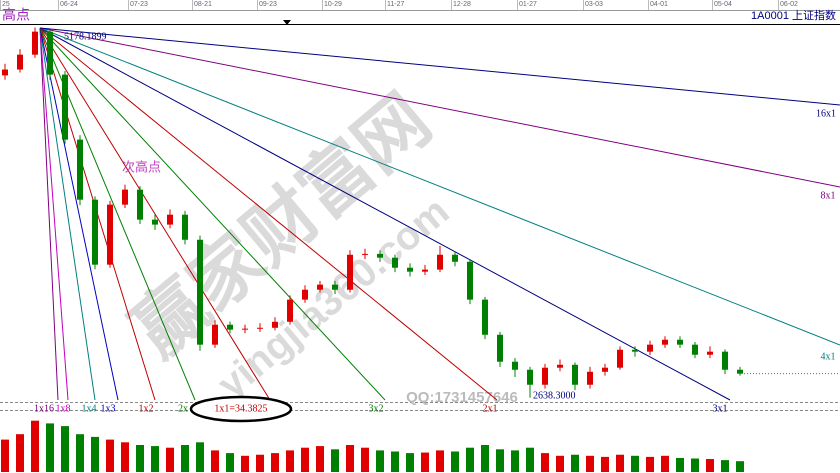 The image size is (840, 473). I want to click on gann-label: 1x2, so click(146, 408).